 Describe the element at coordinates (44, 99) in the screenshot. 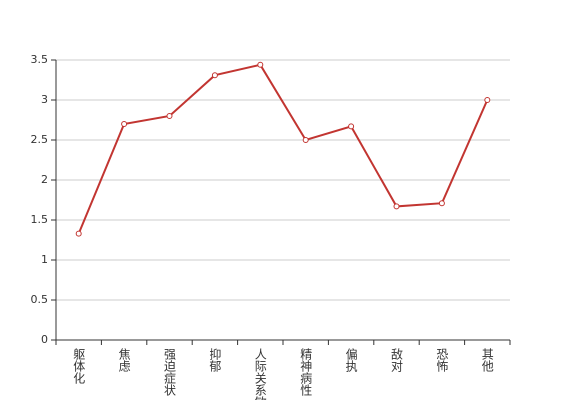

I see `y-tick-label: 3` at that location.